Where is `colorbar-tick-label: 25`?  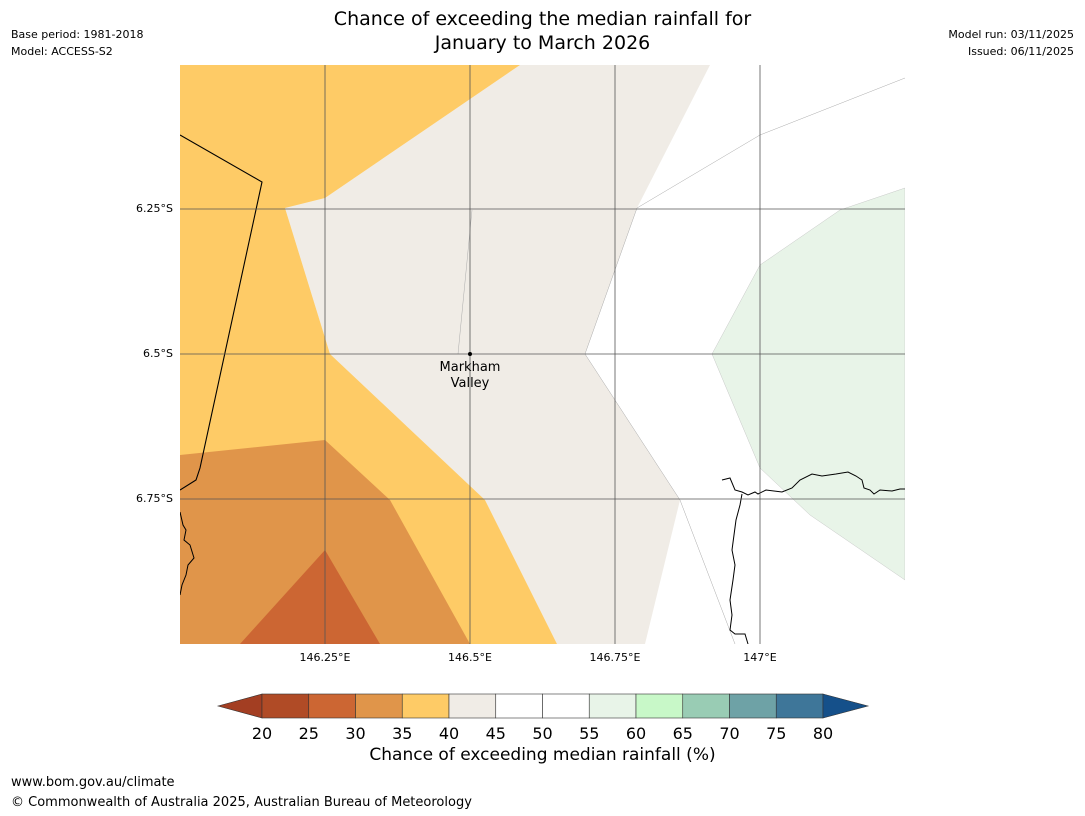 colorbar-tick-label: 25 is located at coordinates (308, 733).